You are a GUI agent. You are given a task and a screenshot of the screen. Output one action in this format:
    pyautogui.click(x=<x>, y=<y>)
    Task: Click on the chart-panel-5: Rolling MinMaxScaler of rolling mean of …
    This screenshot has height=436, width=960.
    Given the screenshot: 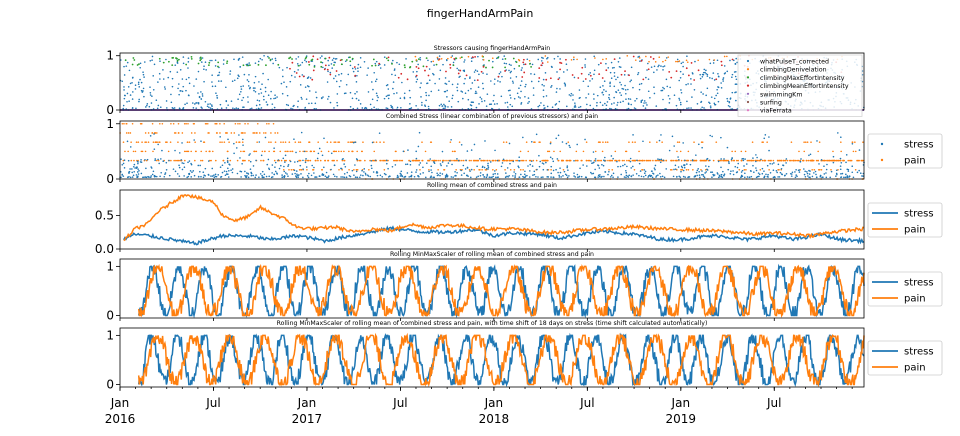 What is the action you would take?
    pyautogui.click(x=524, y=356)
    